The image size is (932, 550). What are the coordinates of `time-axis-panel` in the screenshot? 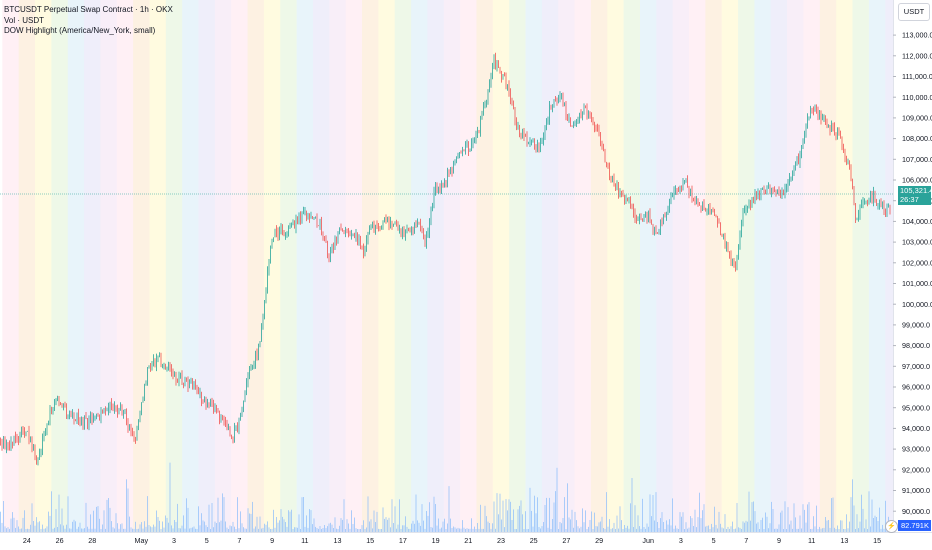 It's located at (466, 541).